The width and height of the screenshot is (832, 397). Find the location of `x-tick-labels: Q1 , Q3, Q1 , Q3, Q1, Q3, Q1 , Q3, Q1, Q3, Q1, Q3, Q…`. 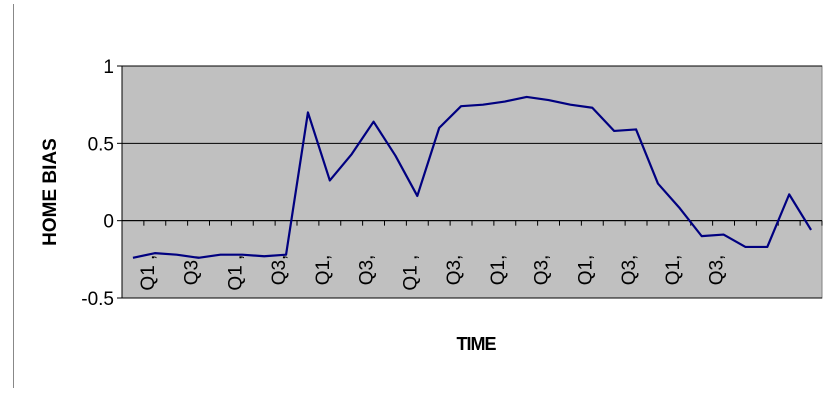

x-tick-labels: Q1 , Q3, Q1 , Q3, Q1, Q3, Q1 , Q3, Q1, Q3, Q1, Q3, Q… is located at coordinates (433, 273).